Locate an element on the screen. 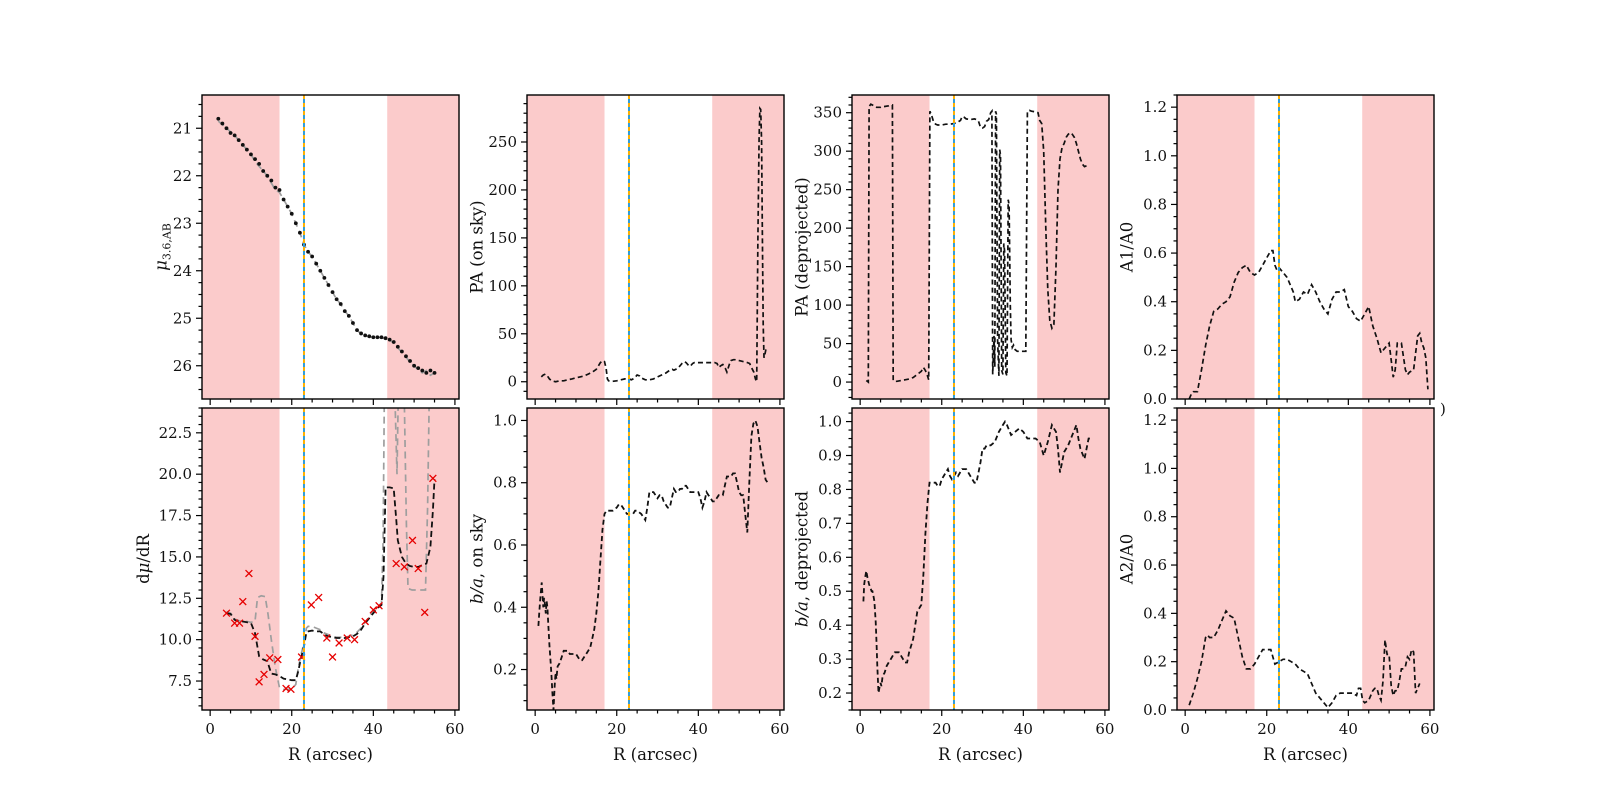  y-tick-label: 23 is located at coordinates (182, 223).